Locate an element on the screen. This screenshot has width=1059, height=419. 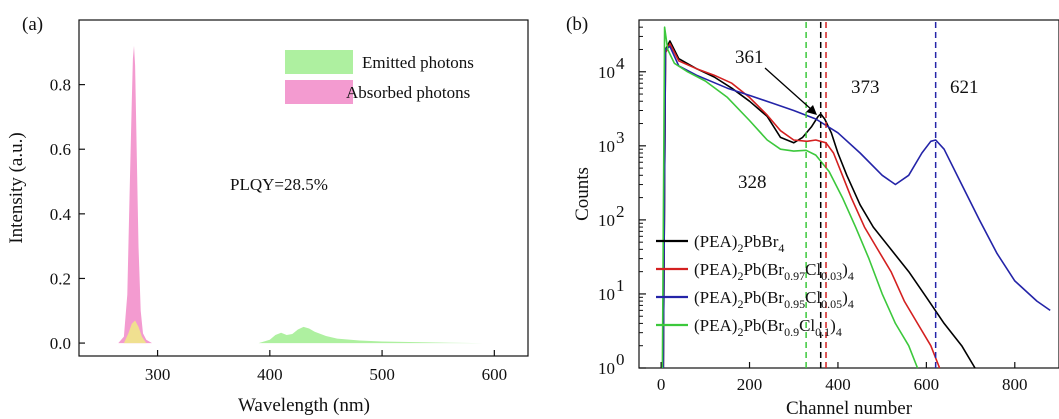
panel-a-ylabel: Intensity (a.u.) is located at coordinates (16, 187).